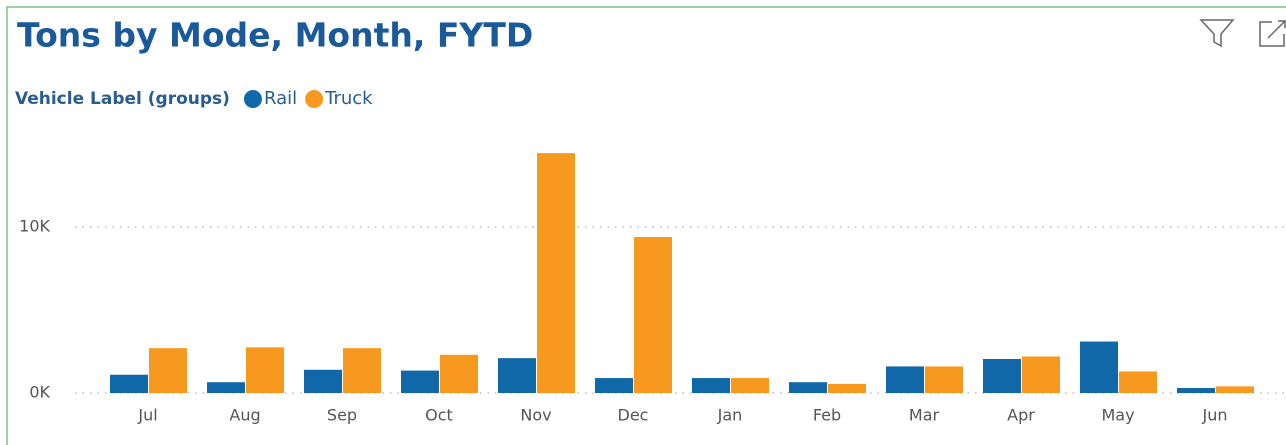 The image size is (1286, 445). Describe the element at coordinates (244, 415) in the screenshot. I see `x-tick-label: Aug` at that location.